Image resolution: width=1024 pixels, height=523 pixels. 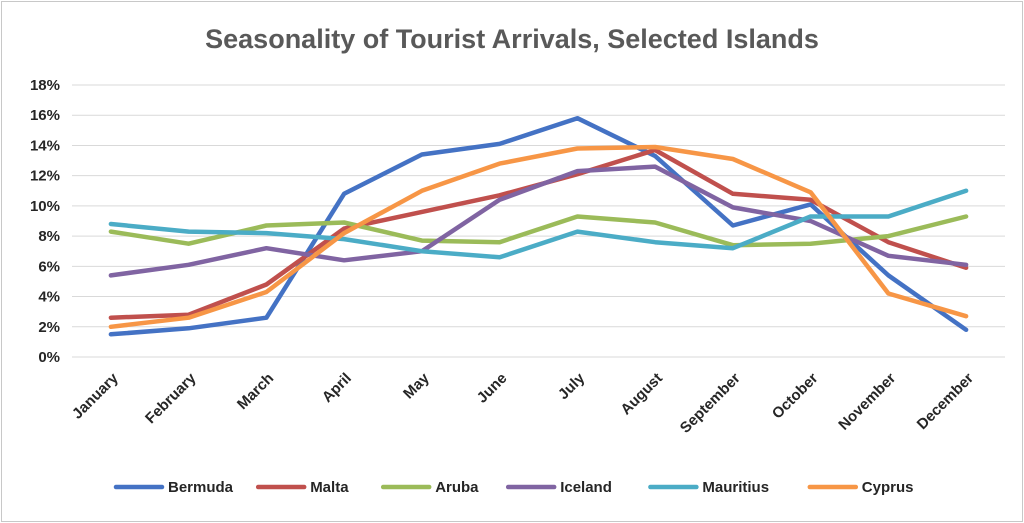 What do you see at coordinates (572, 386) in the screenshot?
I see `x-tick-label: July` at bounding box center [572, 386].